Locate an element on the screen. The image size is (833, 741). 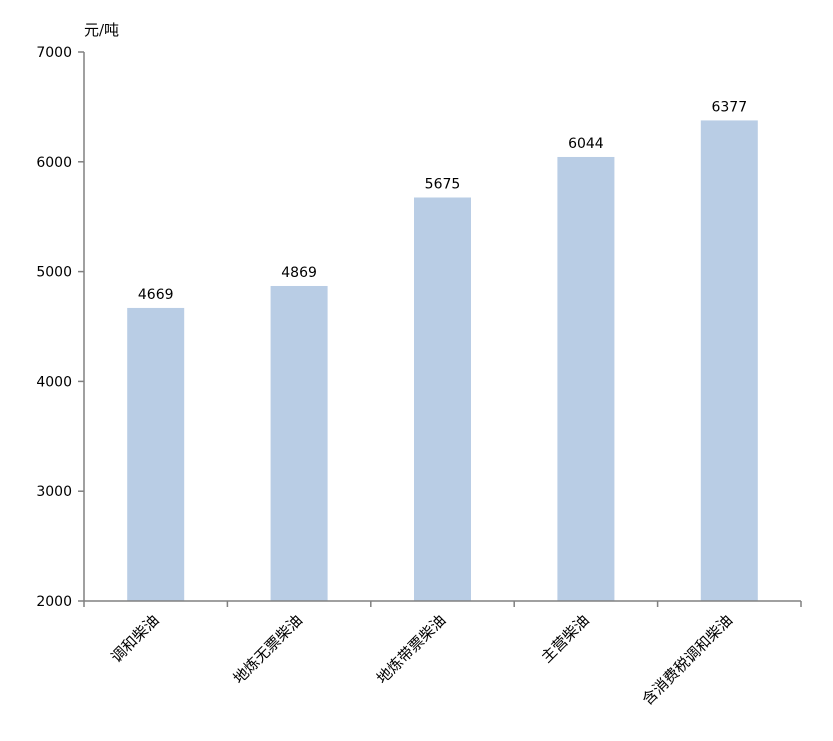
x-axis-ticks: 调和柴油 地炼无票柴油 地炼带票柴油 主营柴油 含消费税调和柴油 is located at coordinates (442, 655).